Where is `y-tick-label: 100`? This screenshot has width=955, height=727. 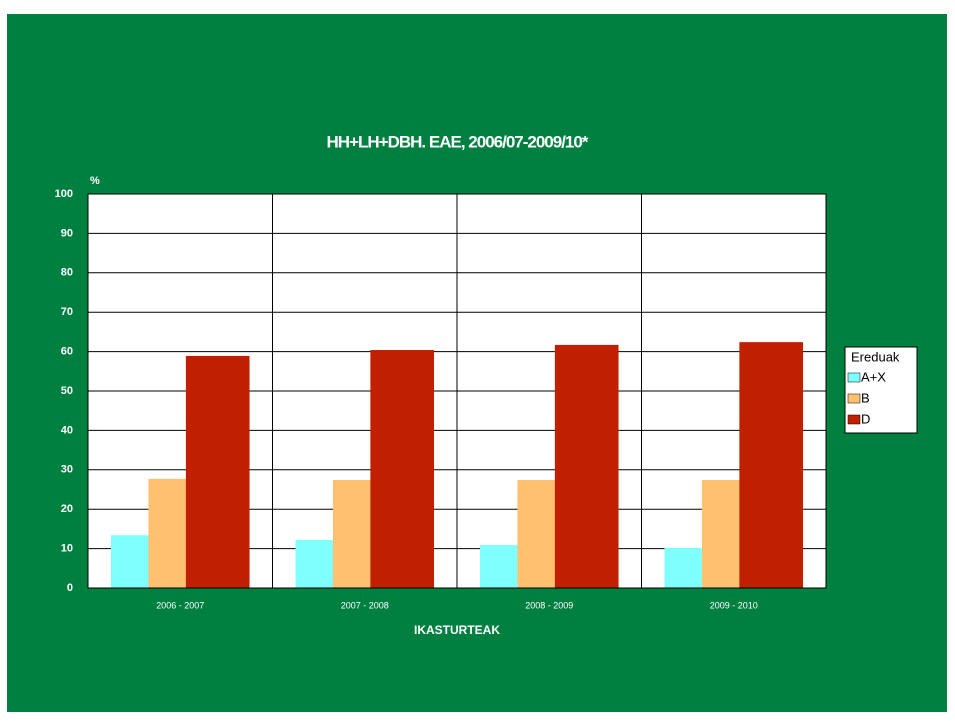 y-tick-label: 100 is located at coordinates (64, 194).